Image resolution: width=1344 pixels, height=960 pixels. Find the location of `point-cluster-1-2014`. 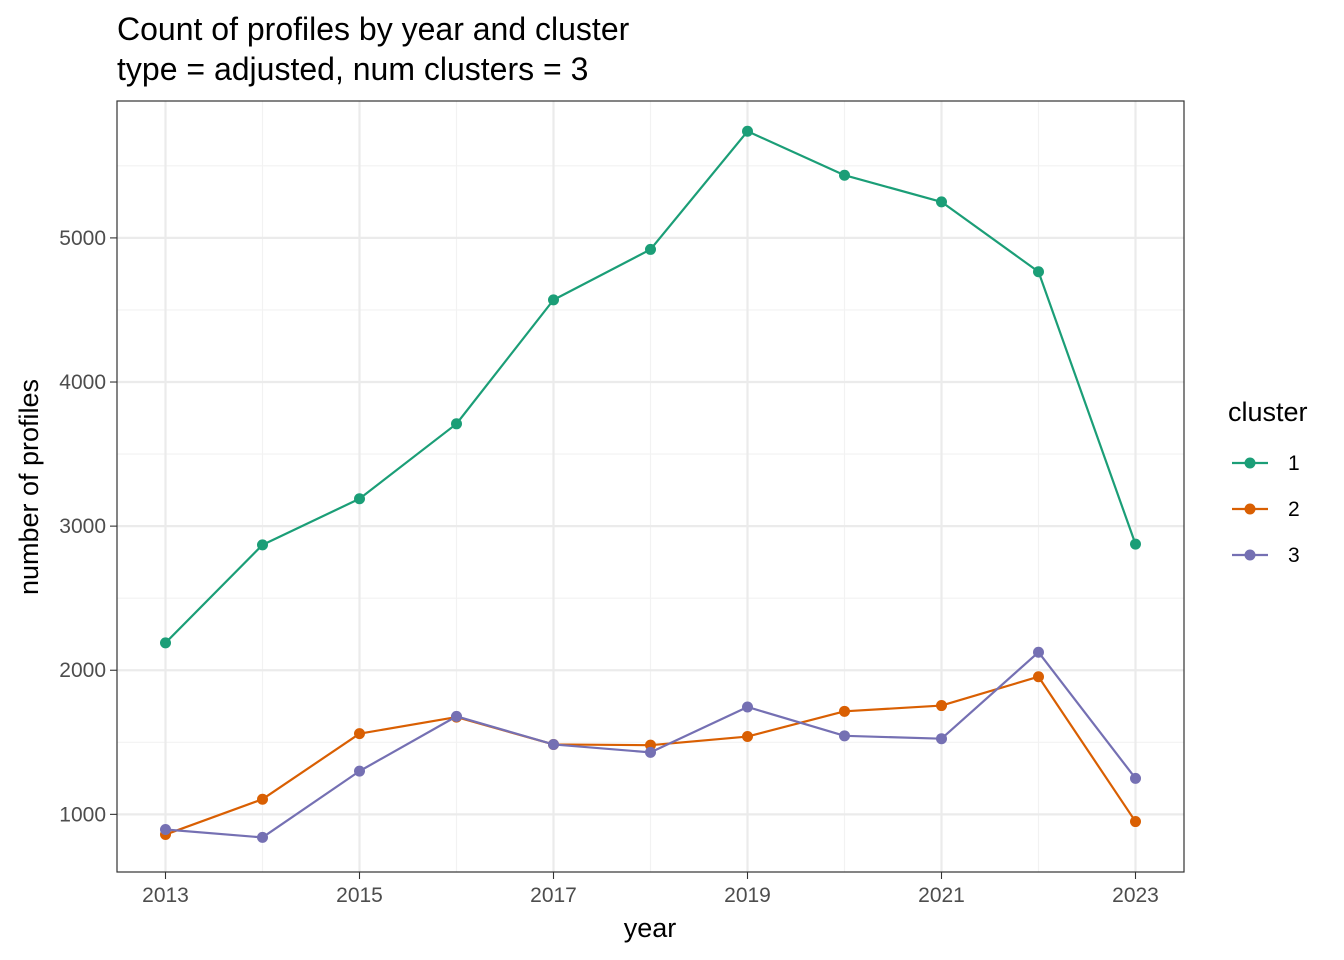

point-cluster-1-2014 is located at coordinates (262, 545).